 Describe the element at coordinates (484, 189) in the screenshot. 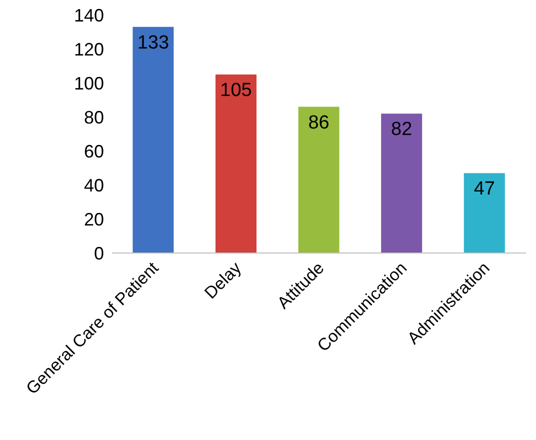

I see `data-label: 47` at that location.